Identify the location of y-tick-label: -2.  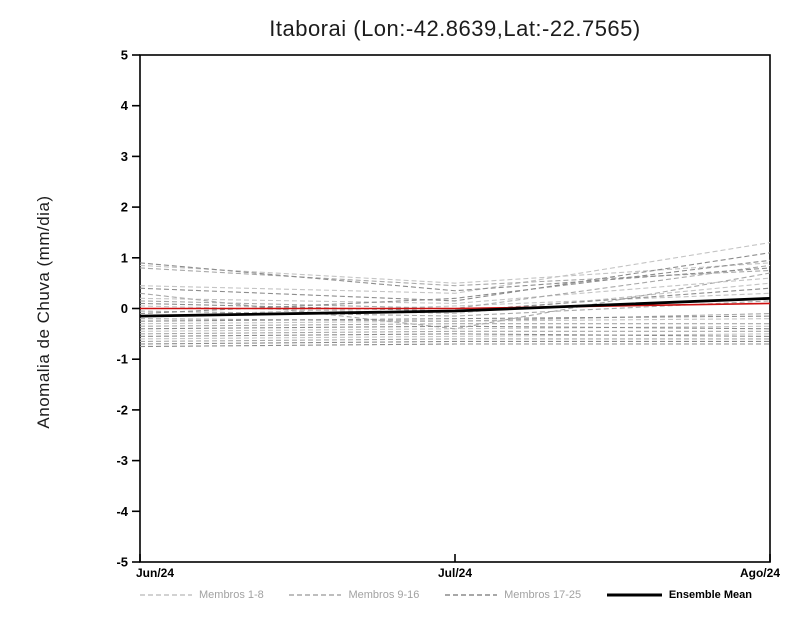
(122, 409).